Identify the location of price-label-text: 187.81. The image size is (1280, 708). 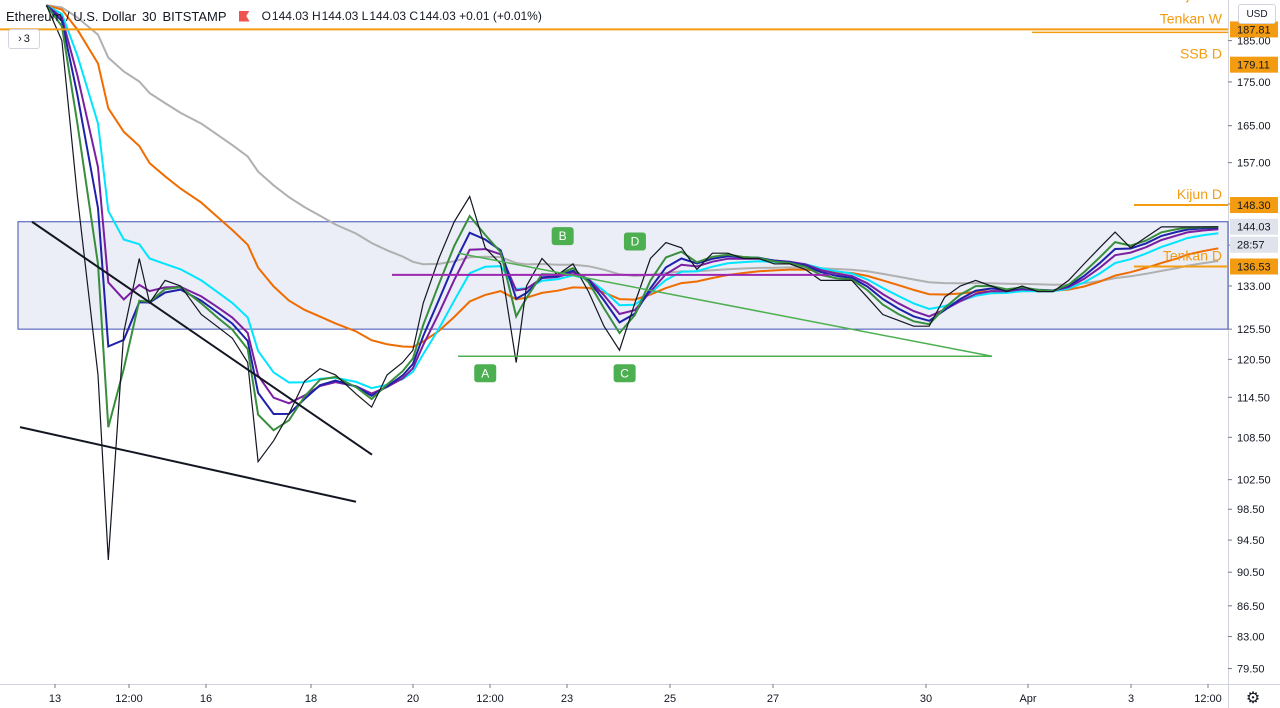
(1254, 30).